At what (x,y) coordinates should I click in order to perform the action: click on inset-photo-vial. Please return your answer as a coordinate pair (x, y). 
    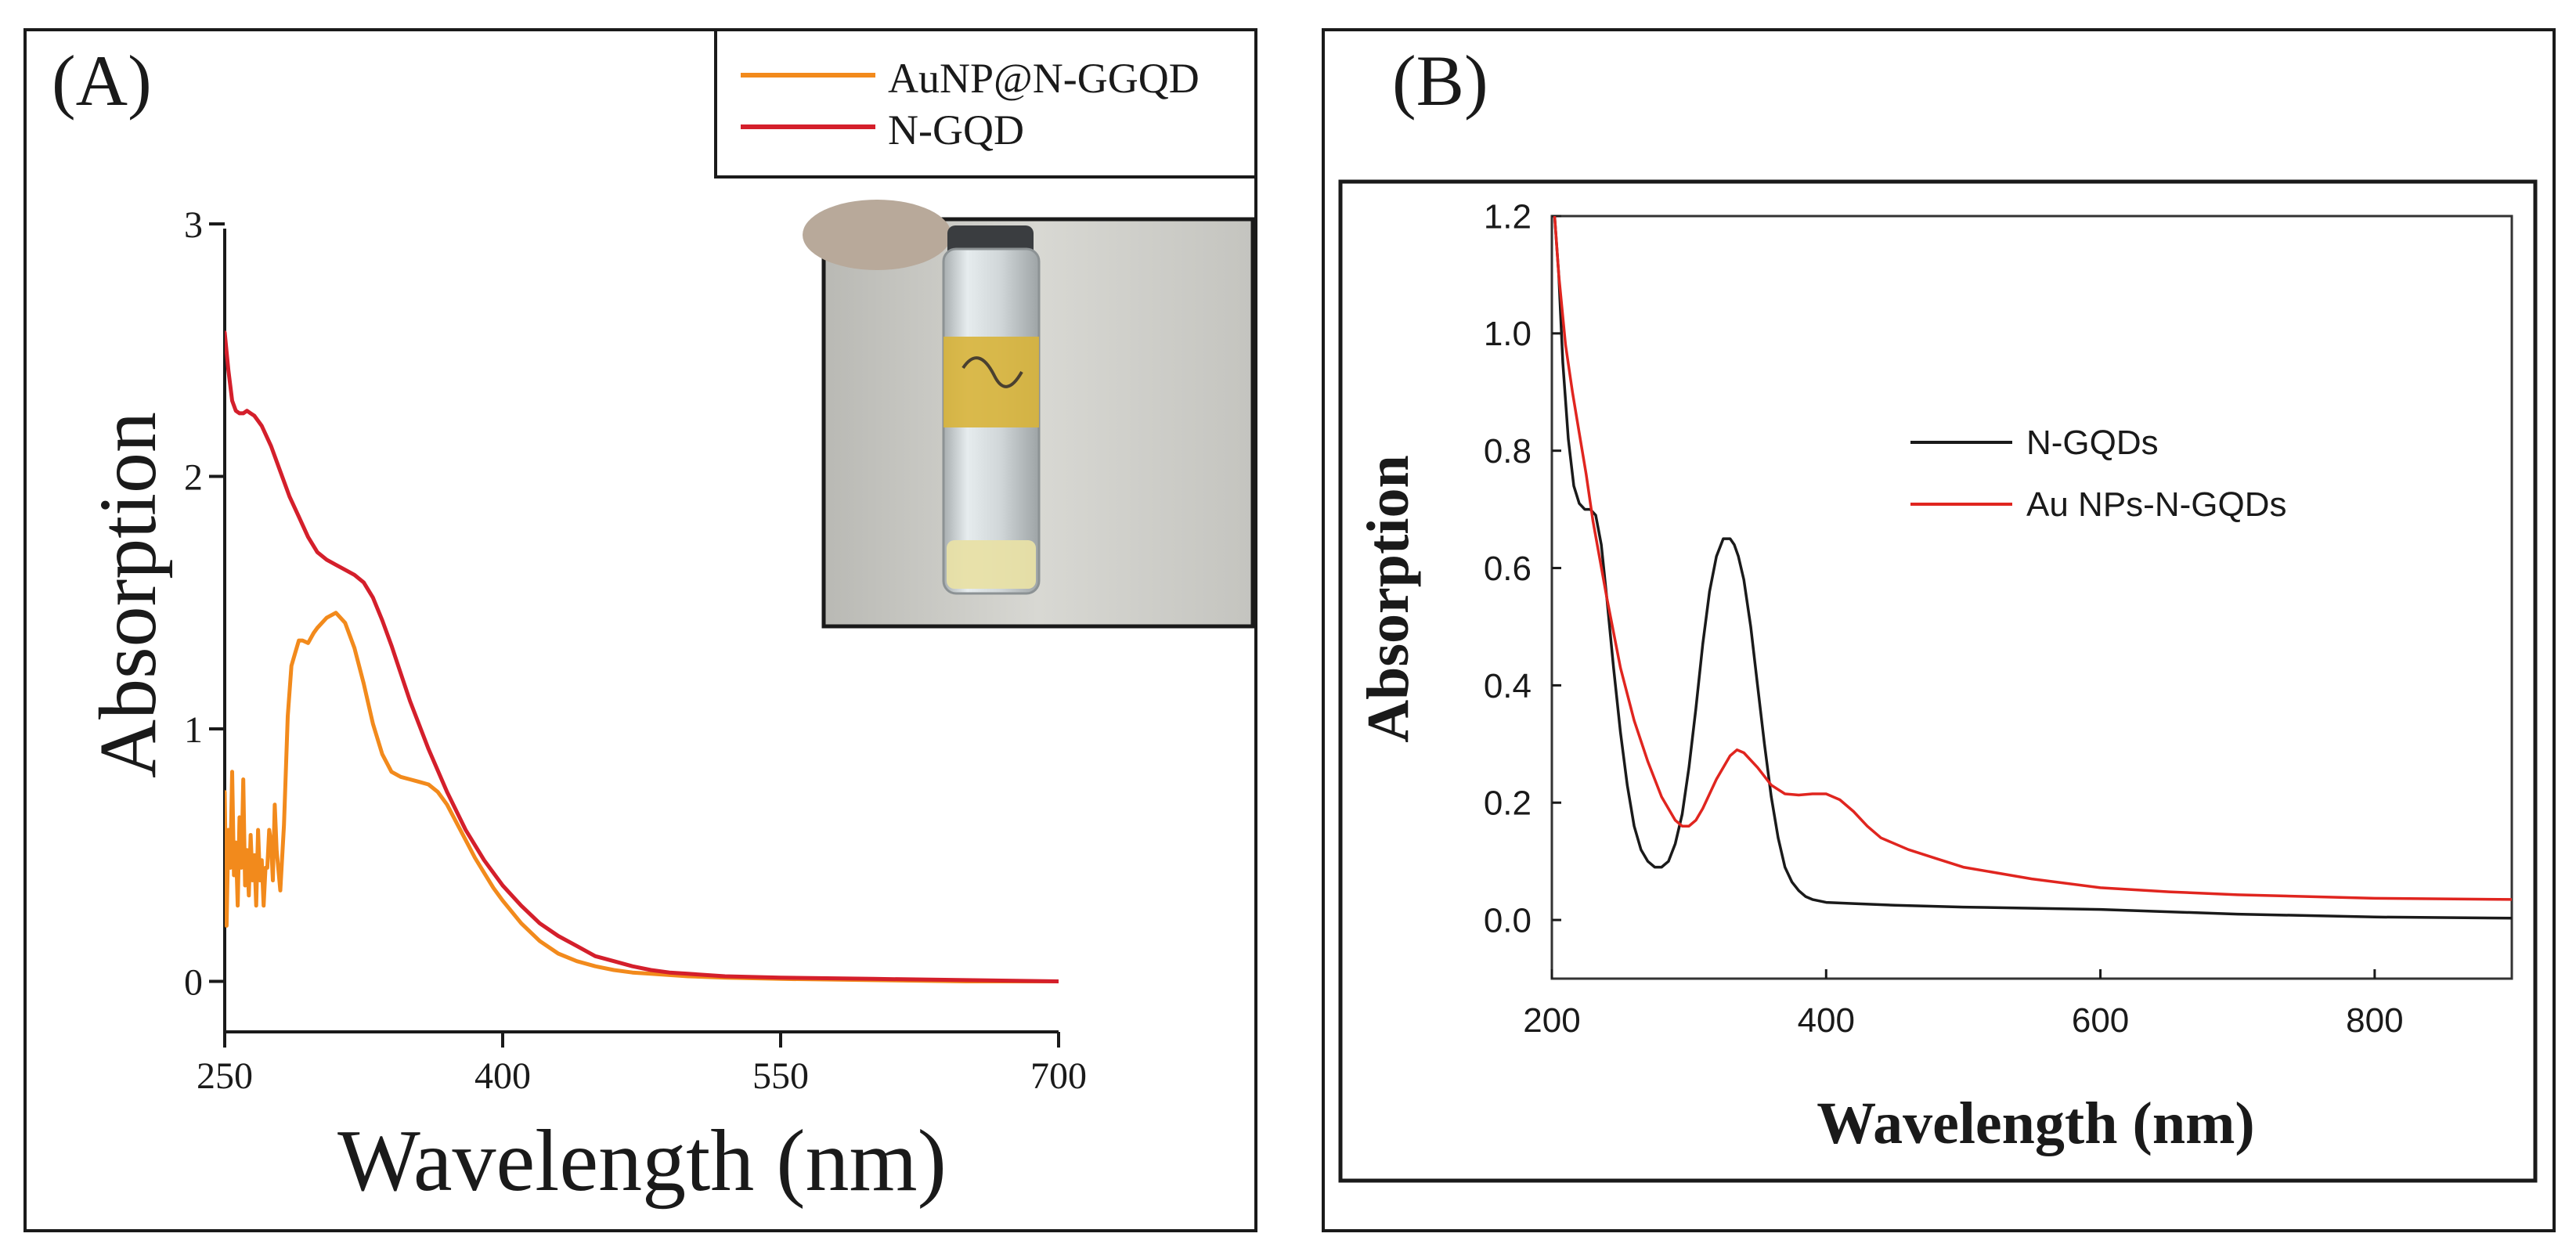
    Looking at the image, I should click on (1029, 414).